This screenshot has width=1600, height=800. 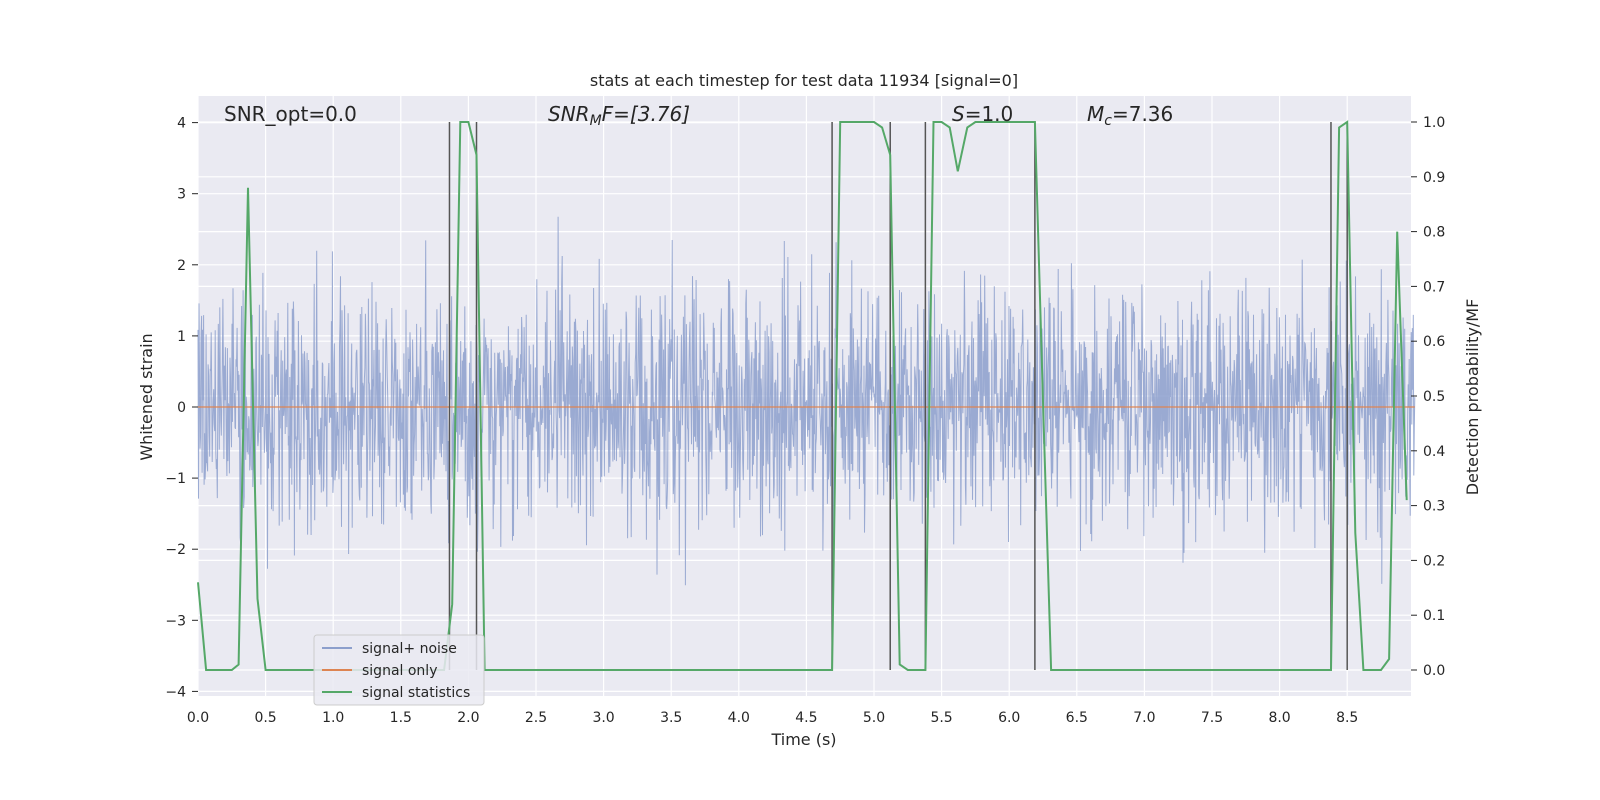 What do you see at coordinates (1144, 718) in the screenshot?
I see `x-tick-label: 7.0` at bounding box center [1144, 718].